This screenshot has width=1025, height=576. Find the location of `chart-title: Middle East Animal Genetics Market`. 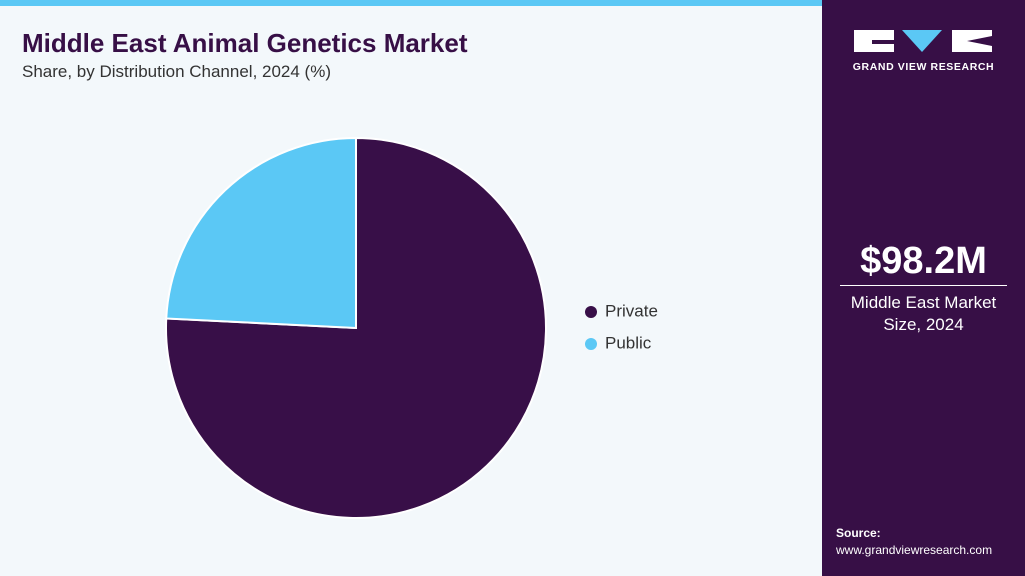

chart-title: Middle East Animal Genetics Market is located at coordinates (245, 43).